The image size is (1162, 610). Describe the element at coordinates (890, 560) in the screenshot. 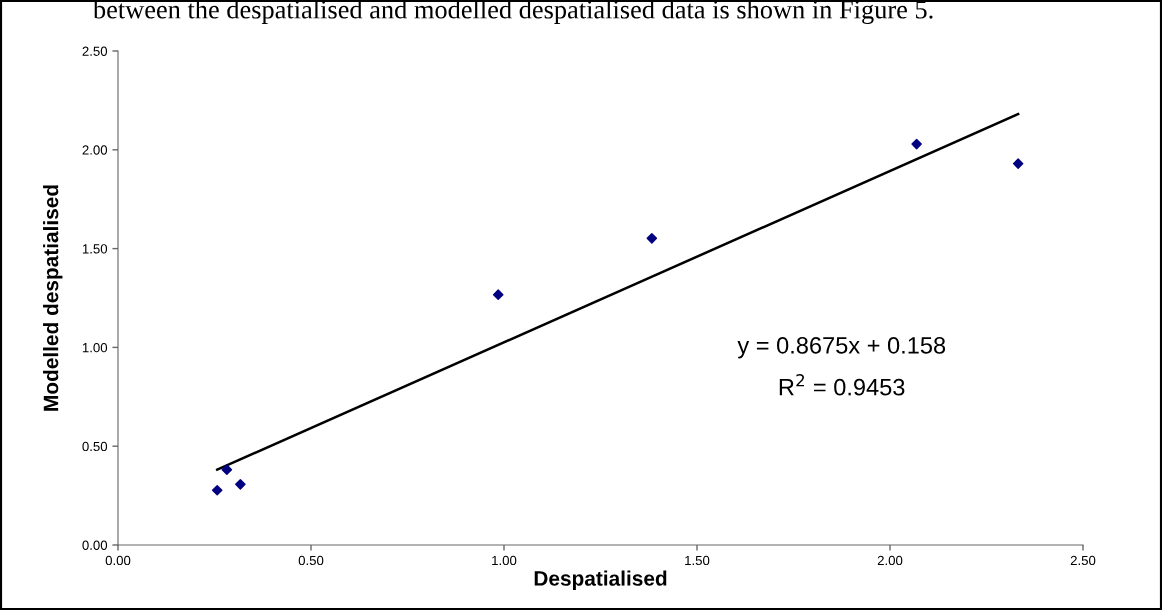

I see `x-tick-label: 2.00` at that location.